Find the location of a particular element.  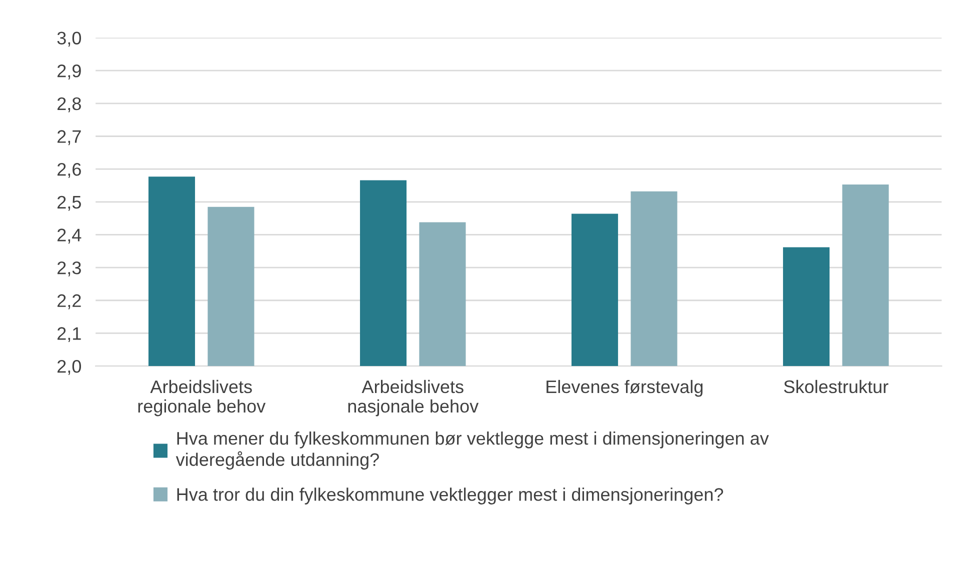

y-tick-label: 2,7 is located at coordinates (69, 138).